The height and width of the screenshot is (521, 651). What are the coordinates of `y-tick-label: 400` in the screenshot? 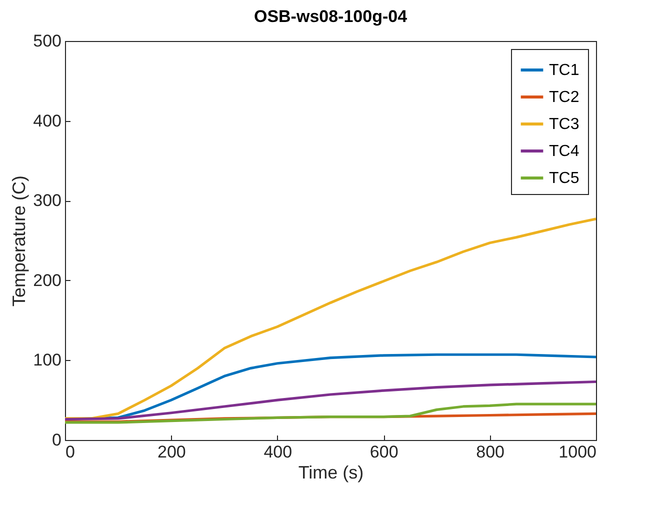 It's located at (47, 120).